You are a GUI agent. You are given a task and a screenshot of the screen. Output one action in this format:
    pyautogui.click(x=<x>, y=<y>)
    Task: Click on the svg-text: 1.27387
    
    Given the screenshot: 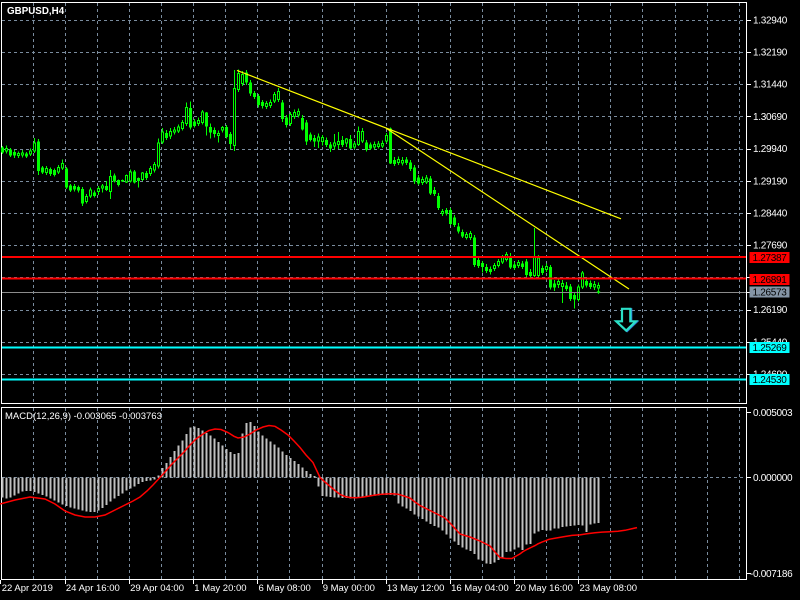 What is the action you would take?
    pyautogui.click(x=769, y=258)
    